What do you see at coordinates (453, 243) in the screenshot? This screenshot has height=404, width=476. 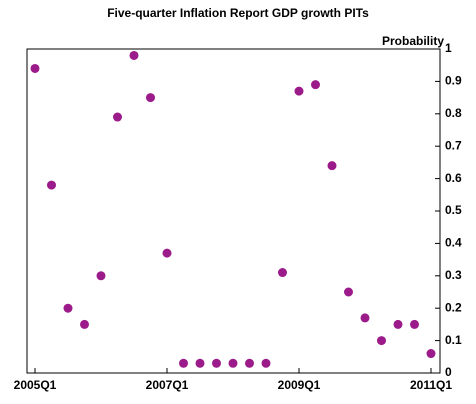 I see `y-tick-label: 0.4` at bounding box center [453, 243].